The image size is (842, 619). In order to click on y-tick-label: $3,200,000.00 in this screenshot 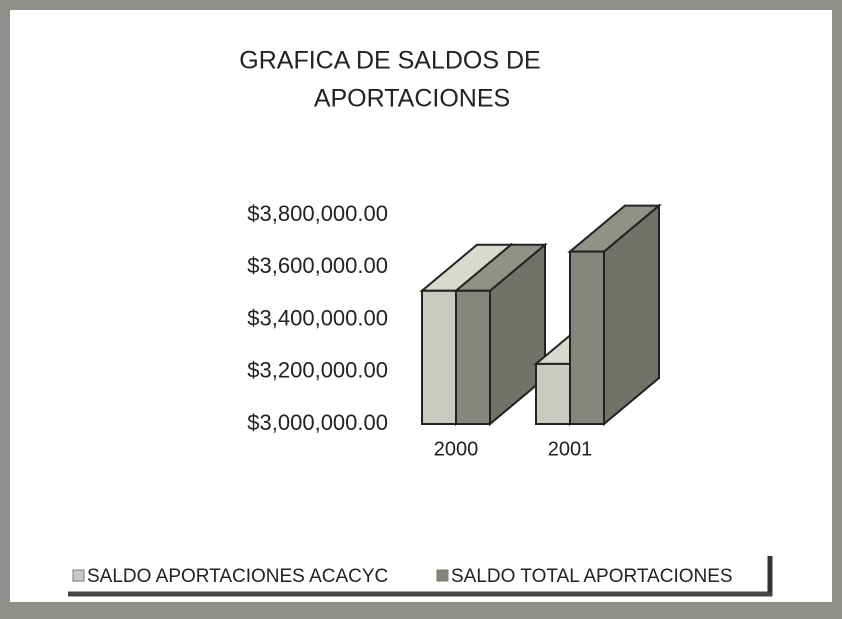, I will do `click(317, 370)`.